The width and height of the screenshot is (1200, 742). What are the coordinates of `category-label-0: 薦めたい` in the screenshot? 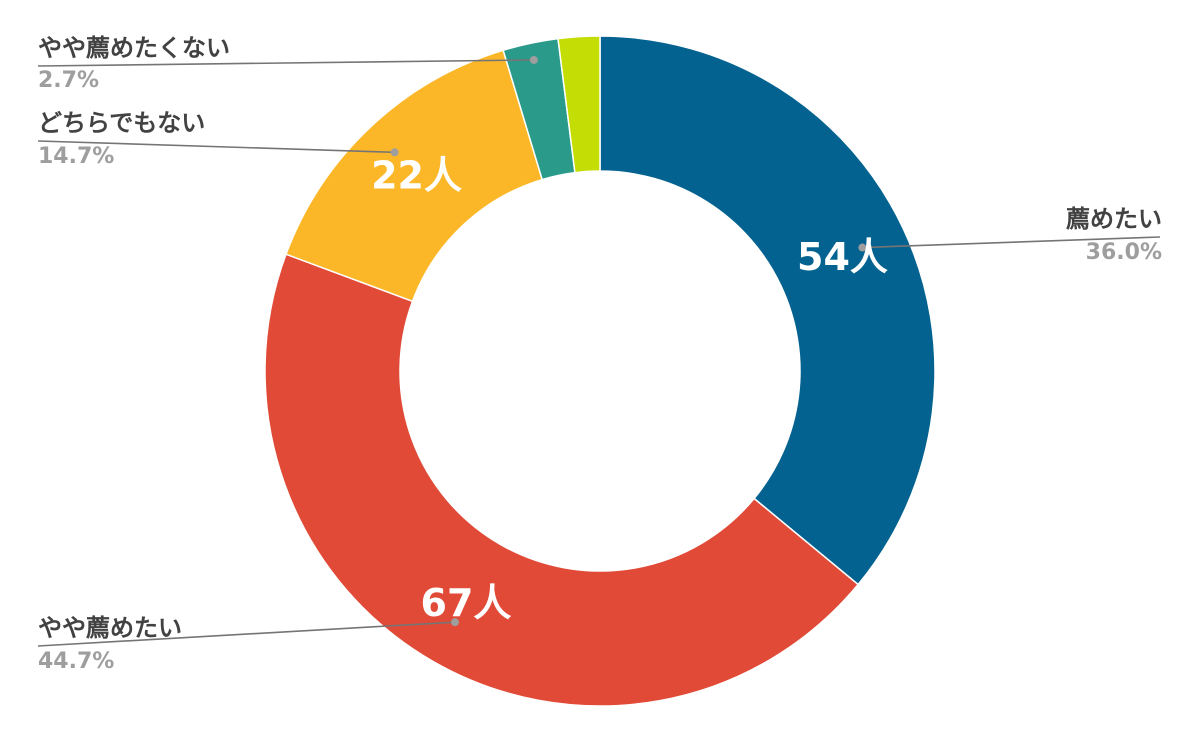 It's located at (1114, 219).